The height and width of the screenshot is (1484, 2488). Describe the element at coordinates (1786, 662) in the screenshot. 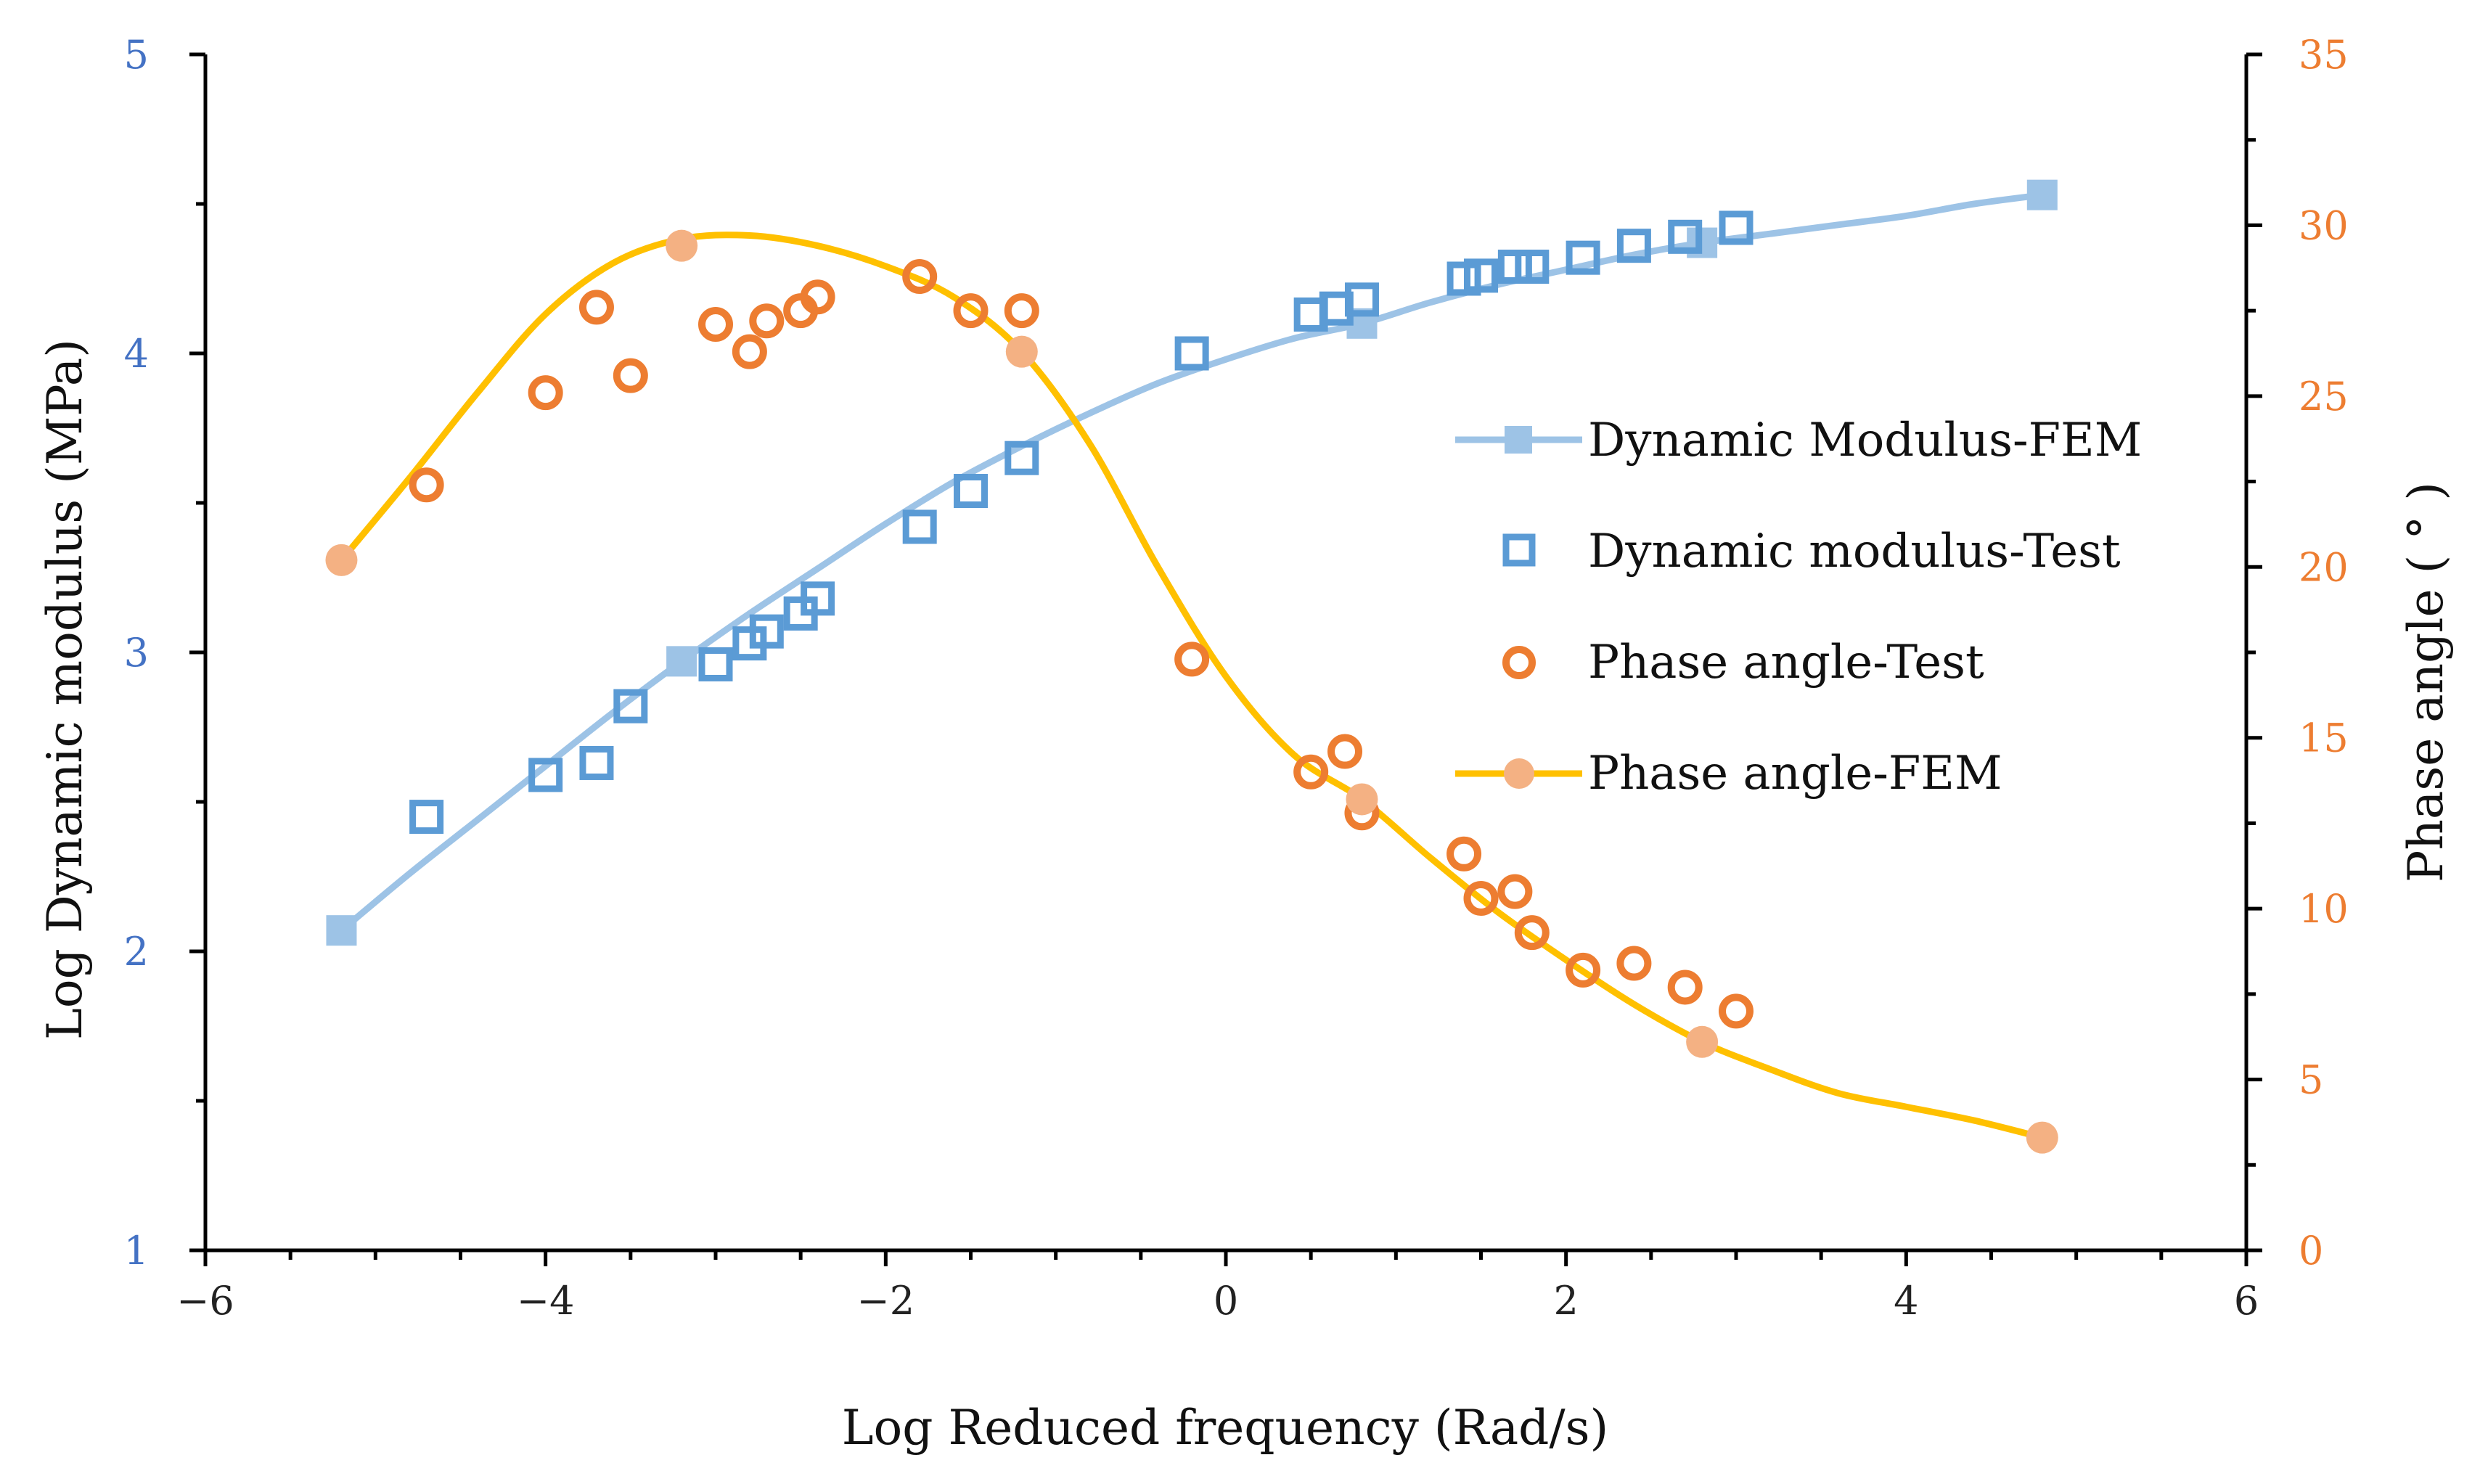

I see `legend-label-phase-test: Phase angle-Test` at that location.